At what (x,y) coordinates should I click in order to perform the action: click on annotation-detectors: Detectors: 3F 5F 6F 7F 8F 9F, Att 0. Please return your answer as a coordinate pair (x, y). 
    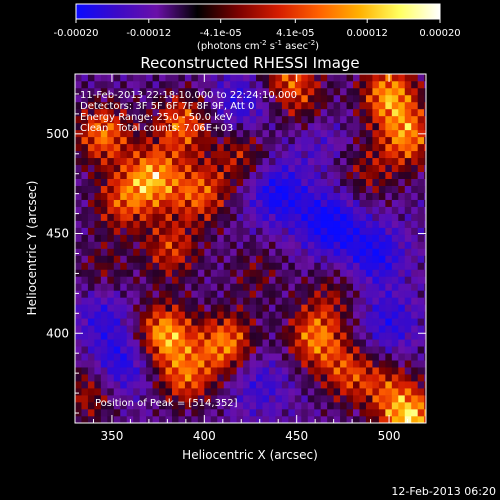
    Looking at the image, I should click on (167, 106).